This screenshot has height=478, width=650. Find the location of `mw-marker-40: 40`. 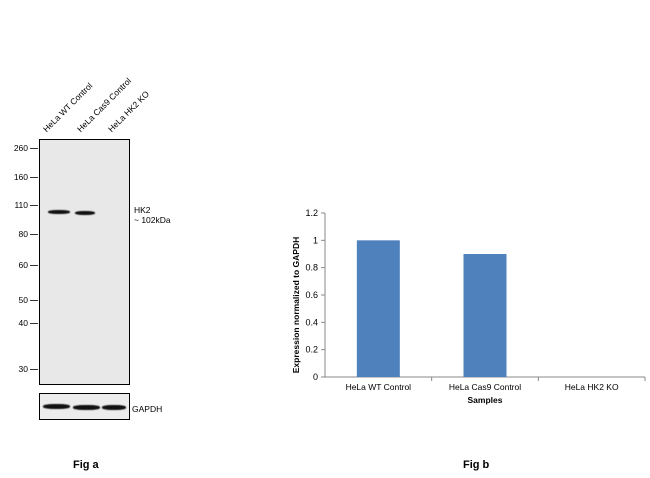

mw-marker-40: 40 is located at coordinates (23, 323).